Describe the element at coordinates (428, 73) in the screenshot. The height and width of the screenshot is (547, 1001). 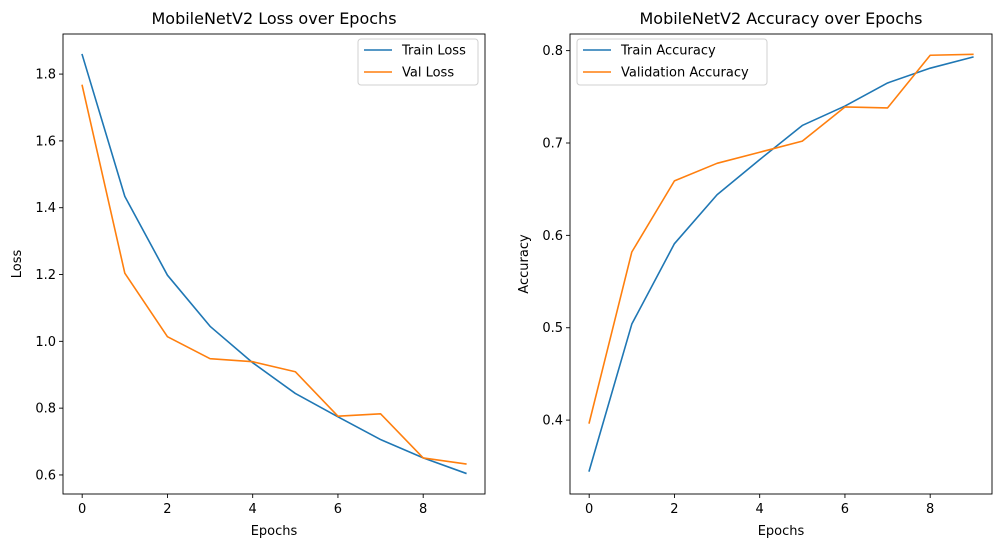
I see `loss-legend-label-1: Val Loss` at that location.